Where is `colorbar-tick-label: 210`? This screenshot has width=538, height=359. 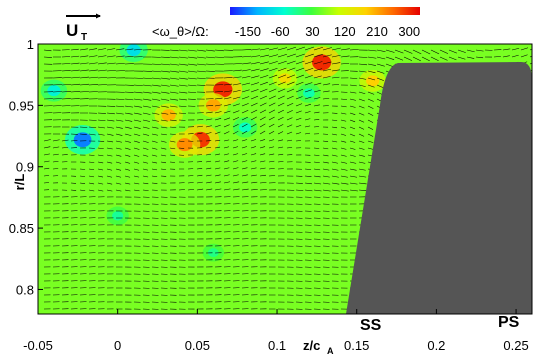 colorbar-tick-label: 210 is located at coordinates (377, 31).